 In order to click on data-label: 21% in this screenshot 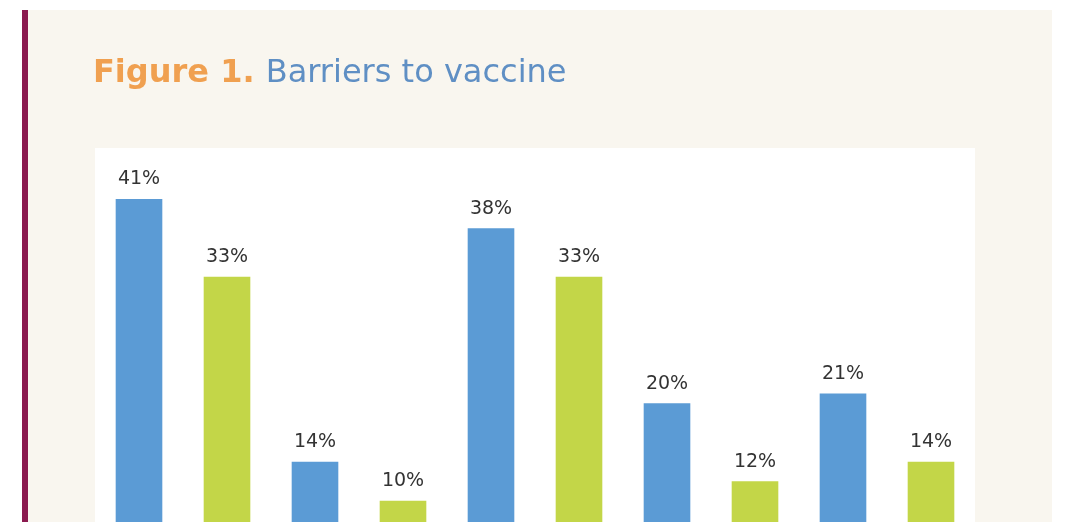, I will do `click(843, 372)`.